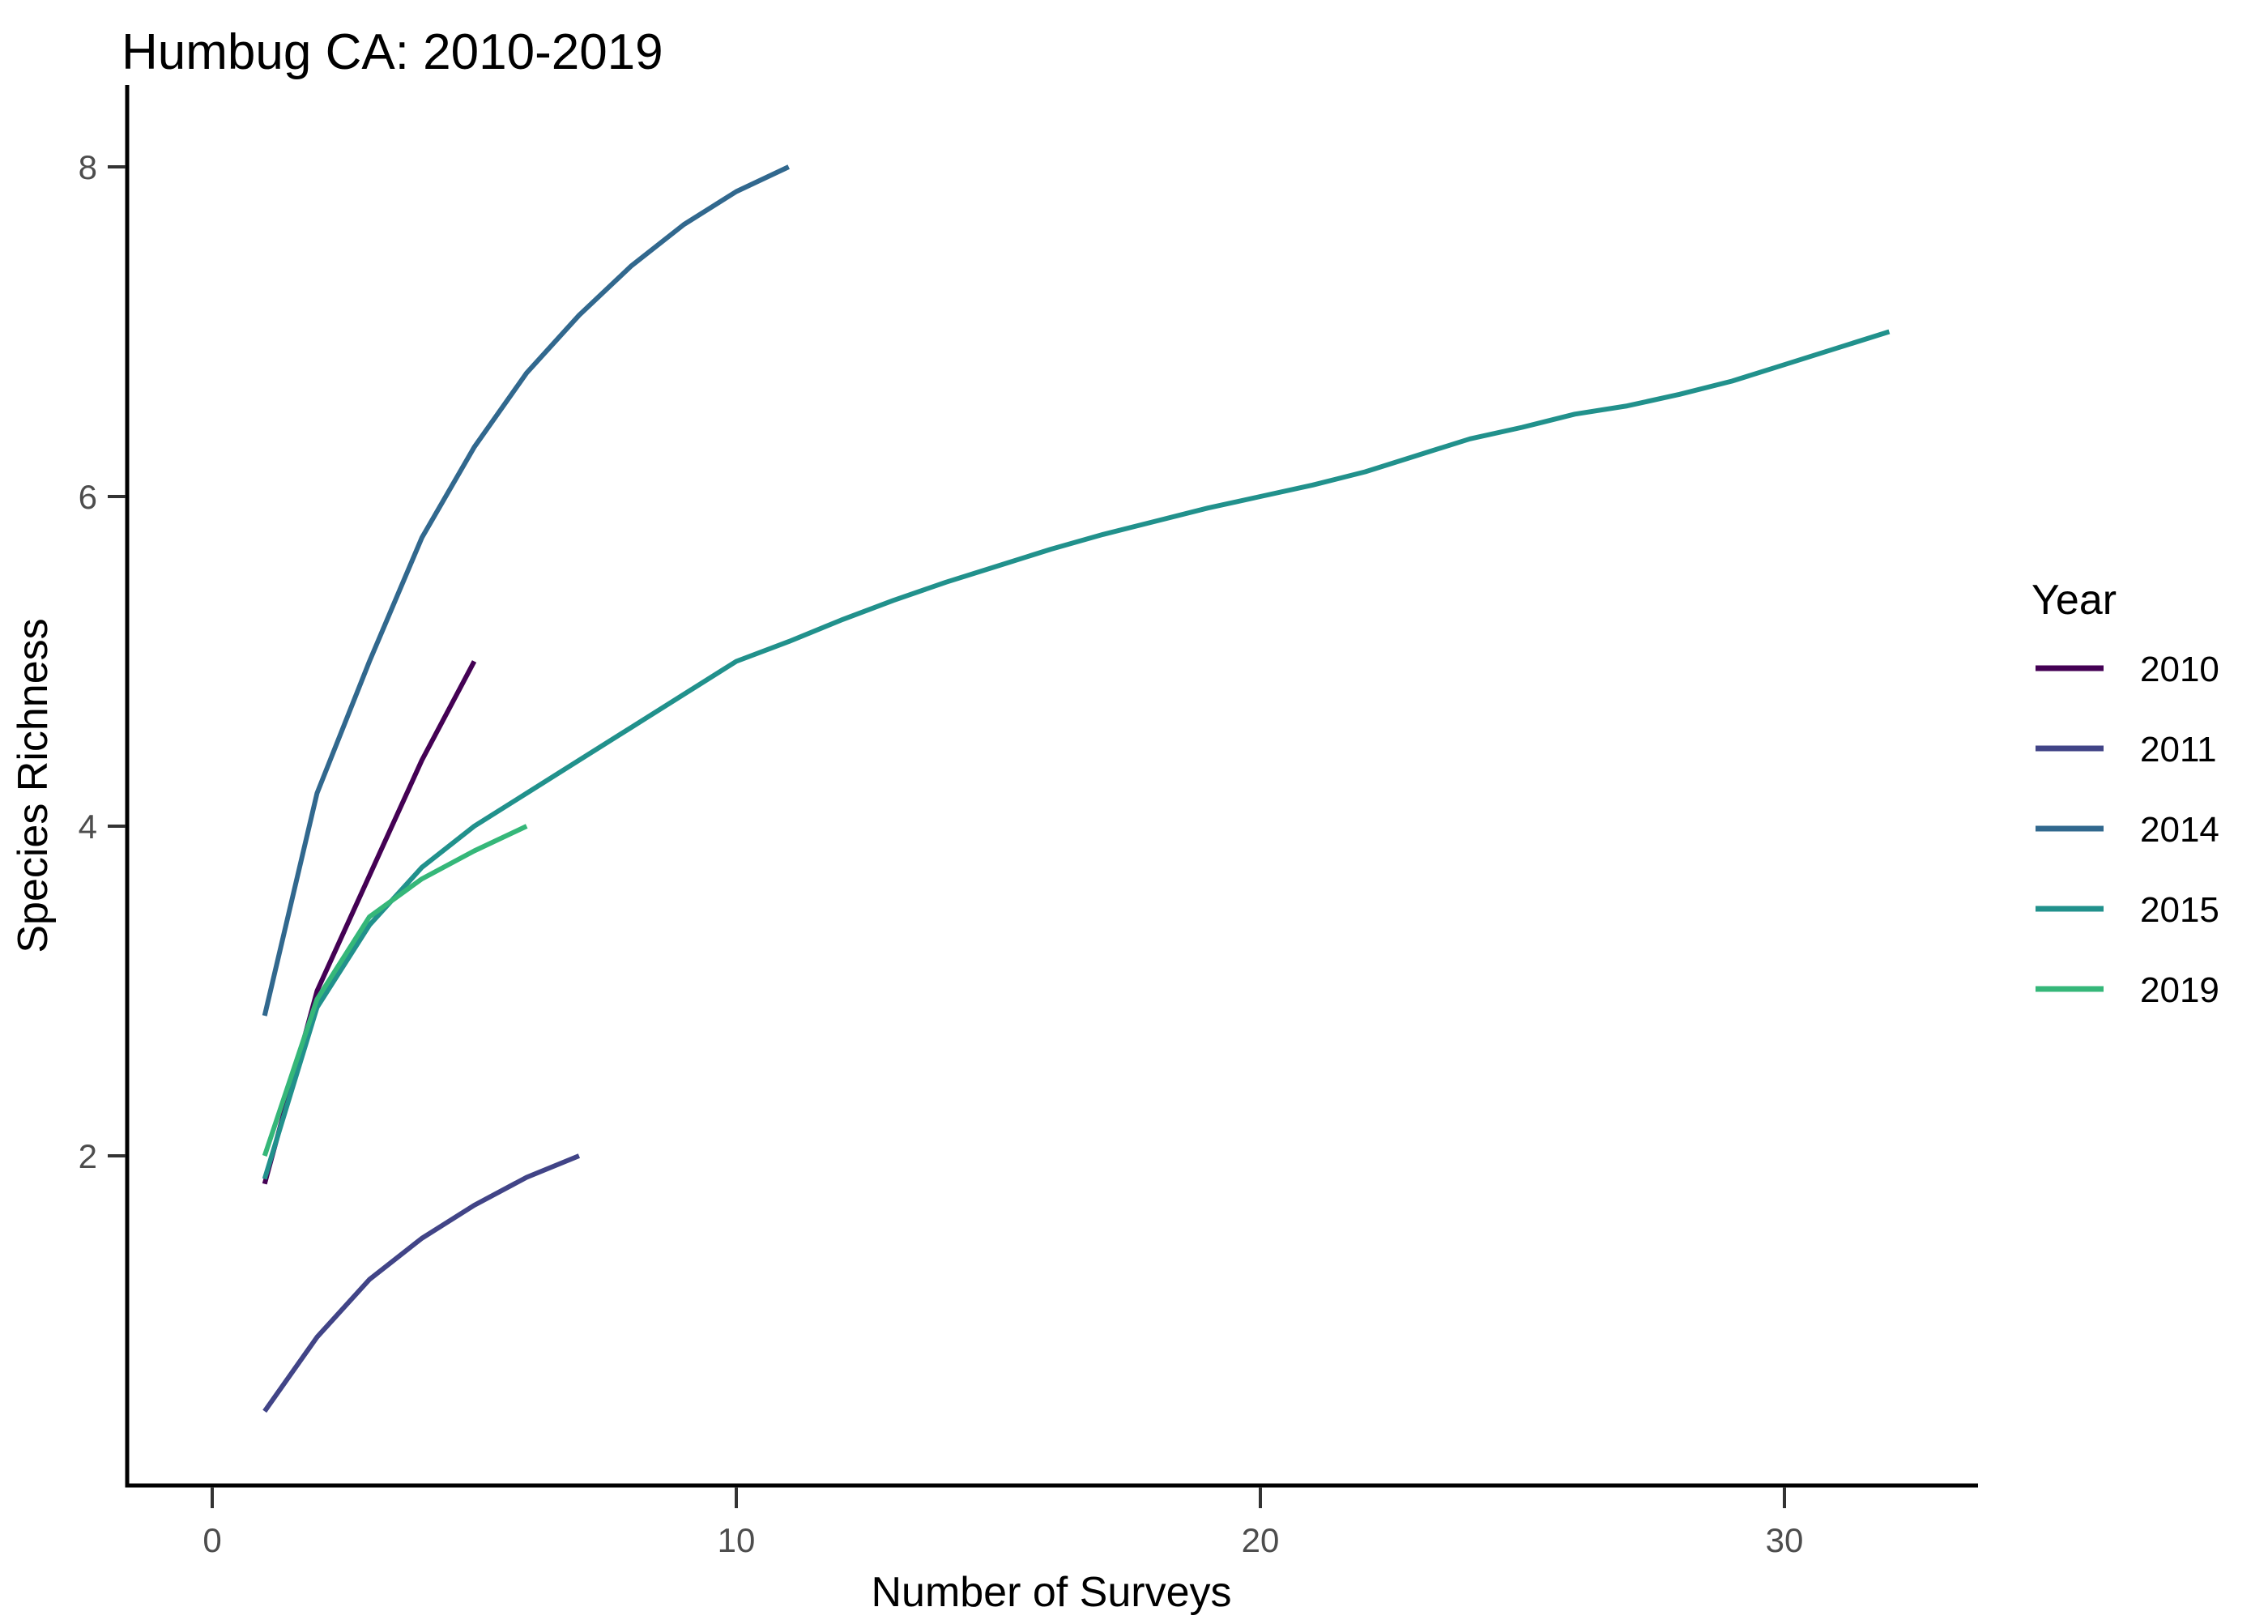 This screenshot has height=1624, width=2268. Describe the element at coordinates (2074, 600) in the screenshot. I see `legend-title: Year` at that location.